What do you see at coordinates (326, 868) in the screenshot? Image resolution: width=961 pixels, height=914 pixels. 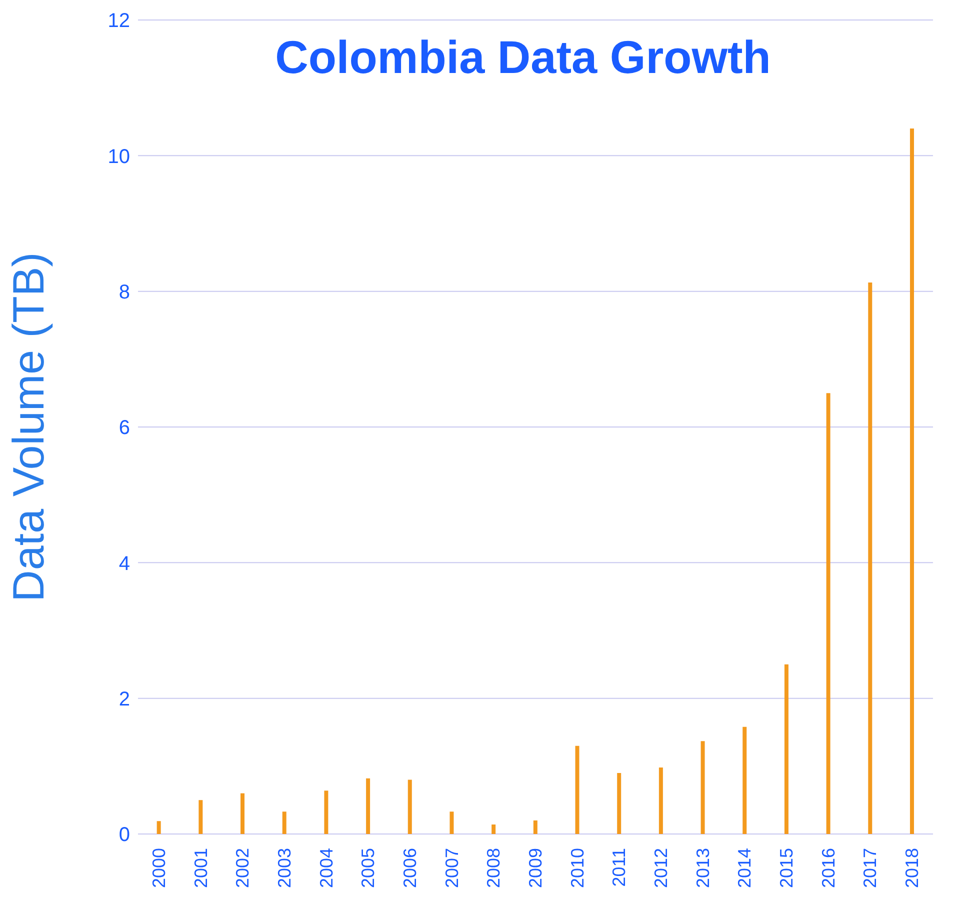 I see `x-tick-label: 2004` at bounding box center [326, 868].